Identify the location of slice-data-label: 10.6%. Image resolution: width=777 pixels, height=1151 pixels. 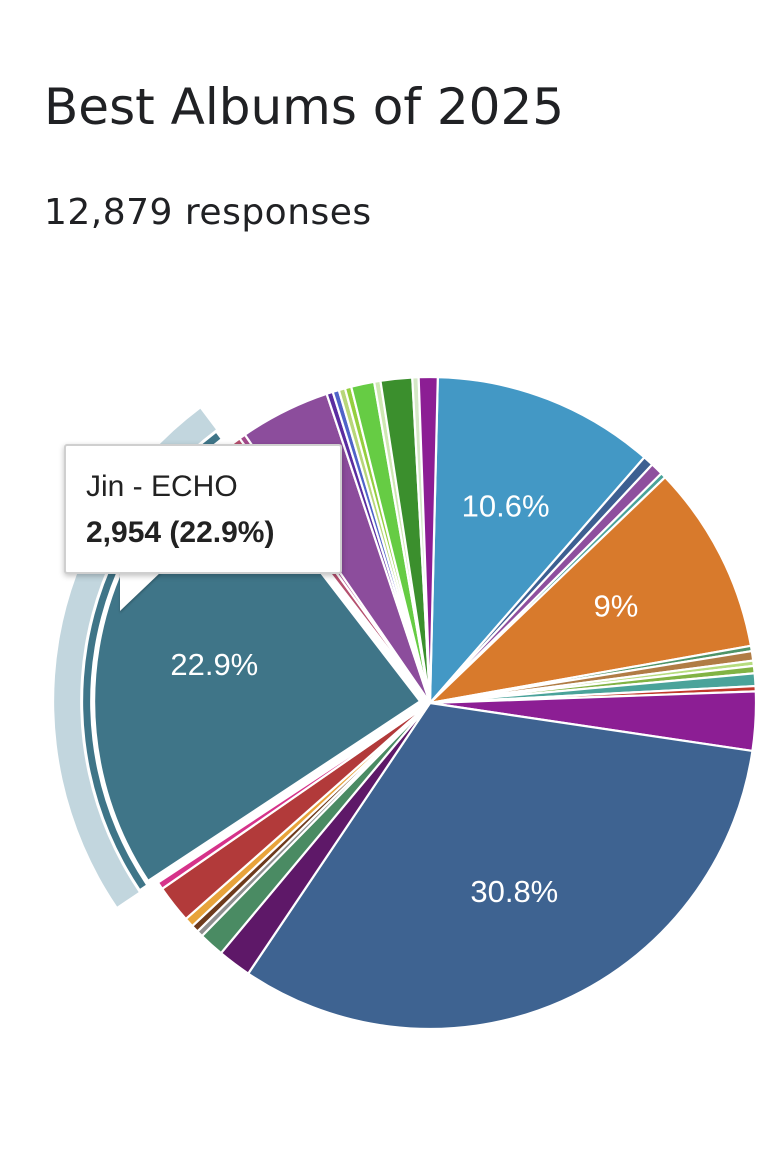
(506, 506).